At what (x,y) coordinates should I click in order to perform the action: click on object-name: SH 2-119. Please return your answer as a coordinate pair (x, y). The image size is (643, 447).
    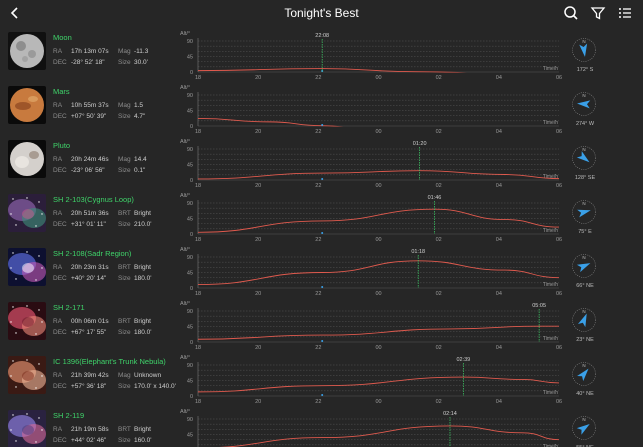
    Looking at the image, I should click on (69, 415).